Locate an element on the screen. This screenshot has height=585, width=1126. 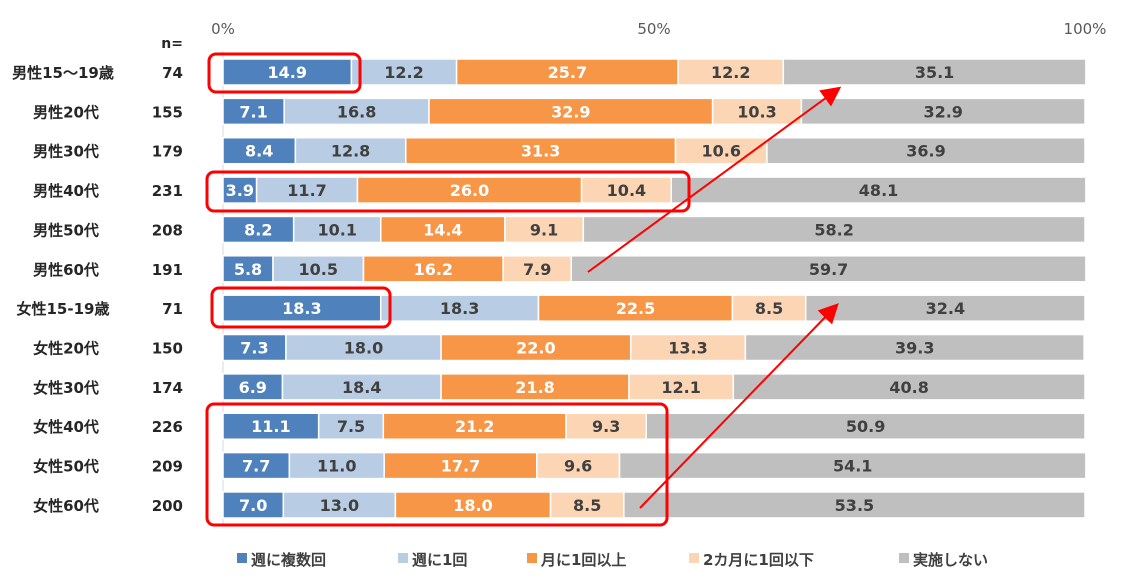
data-label: 8.4 is located at coordinates (259, 151).